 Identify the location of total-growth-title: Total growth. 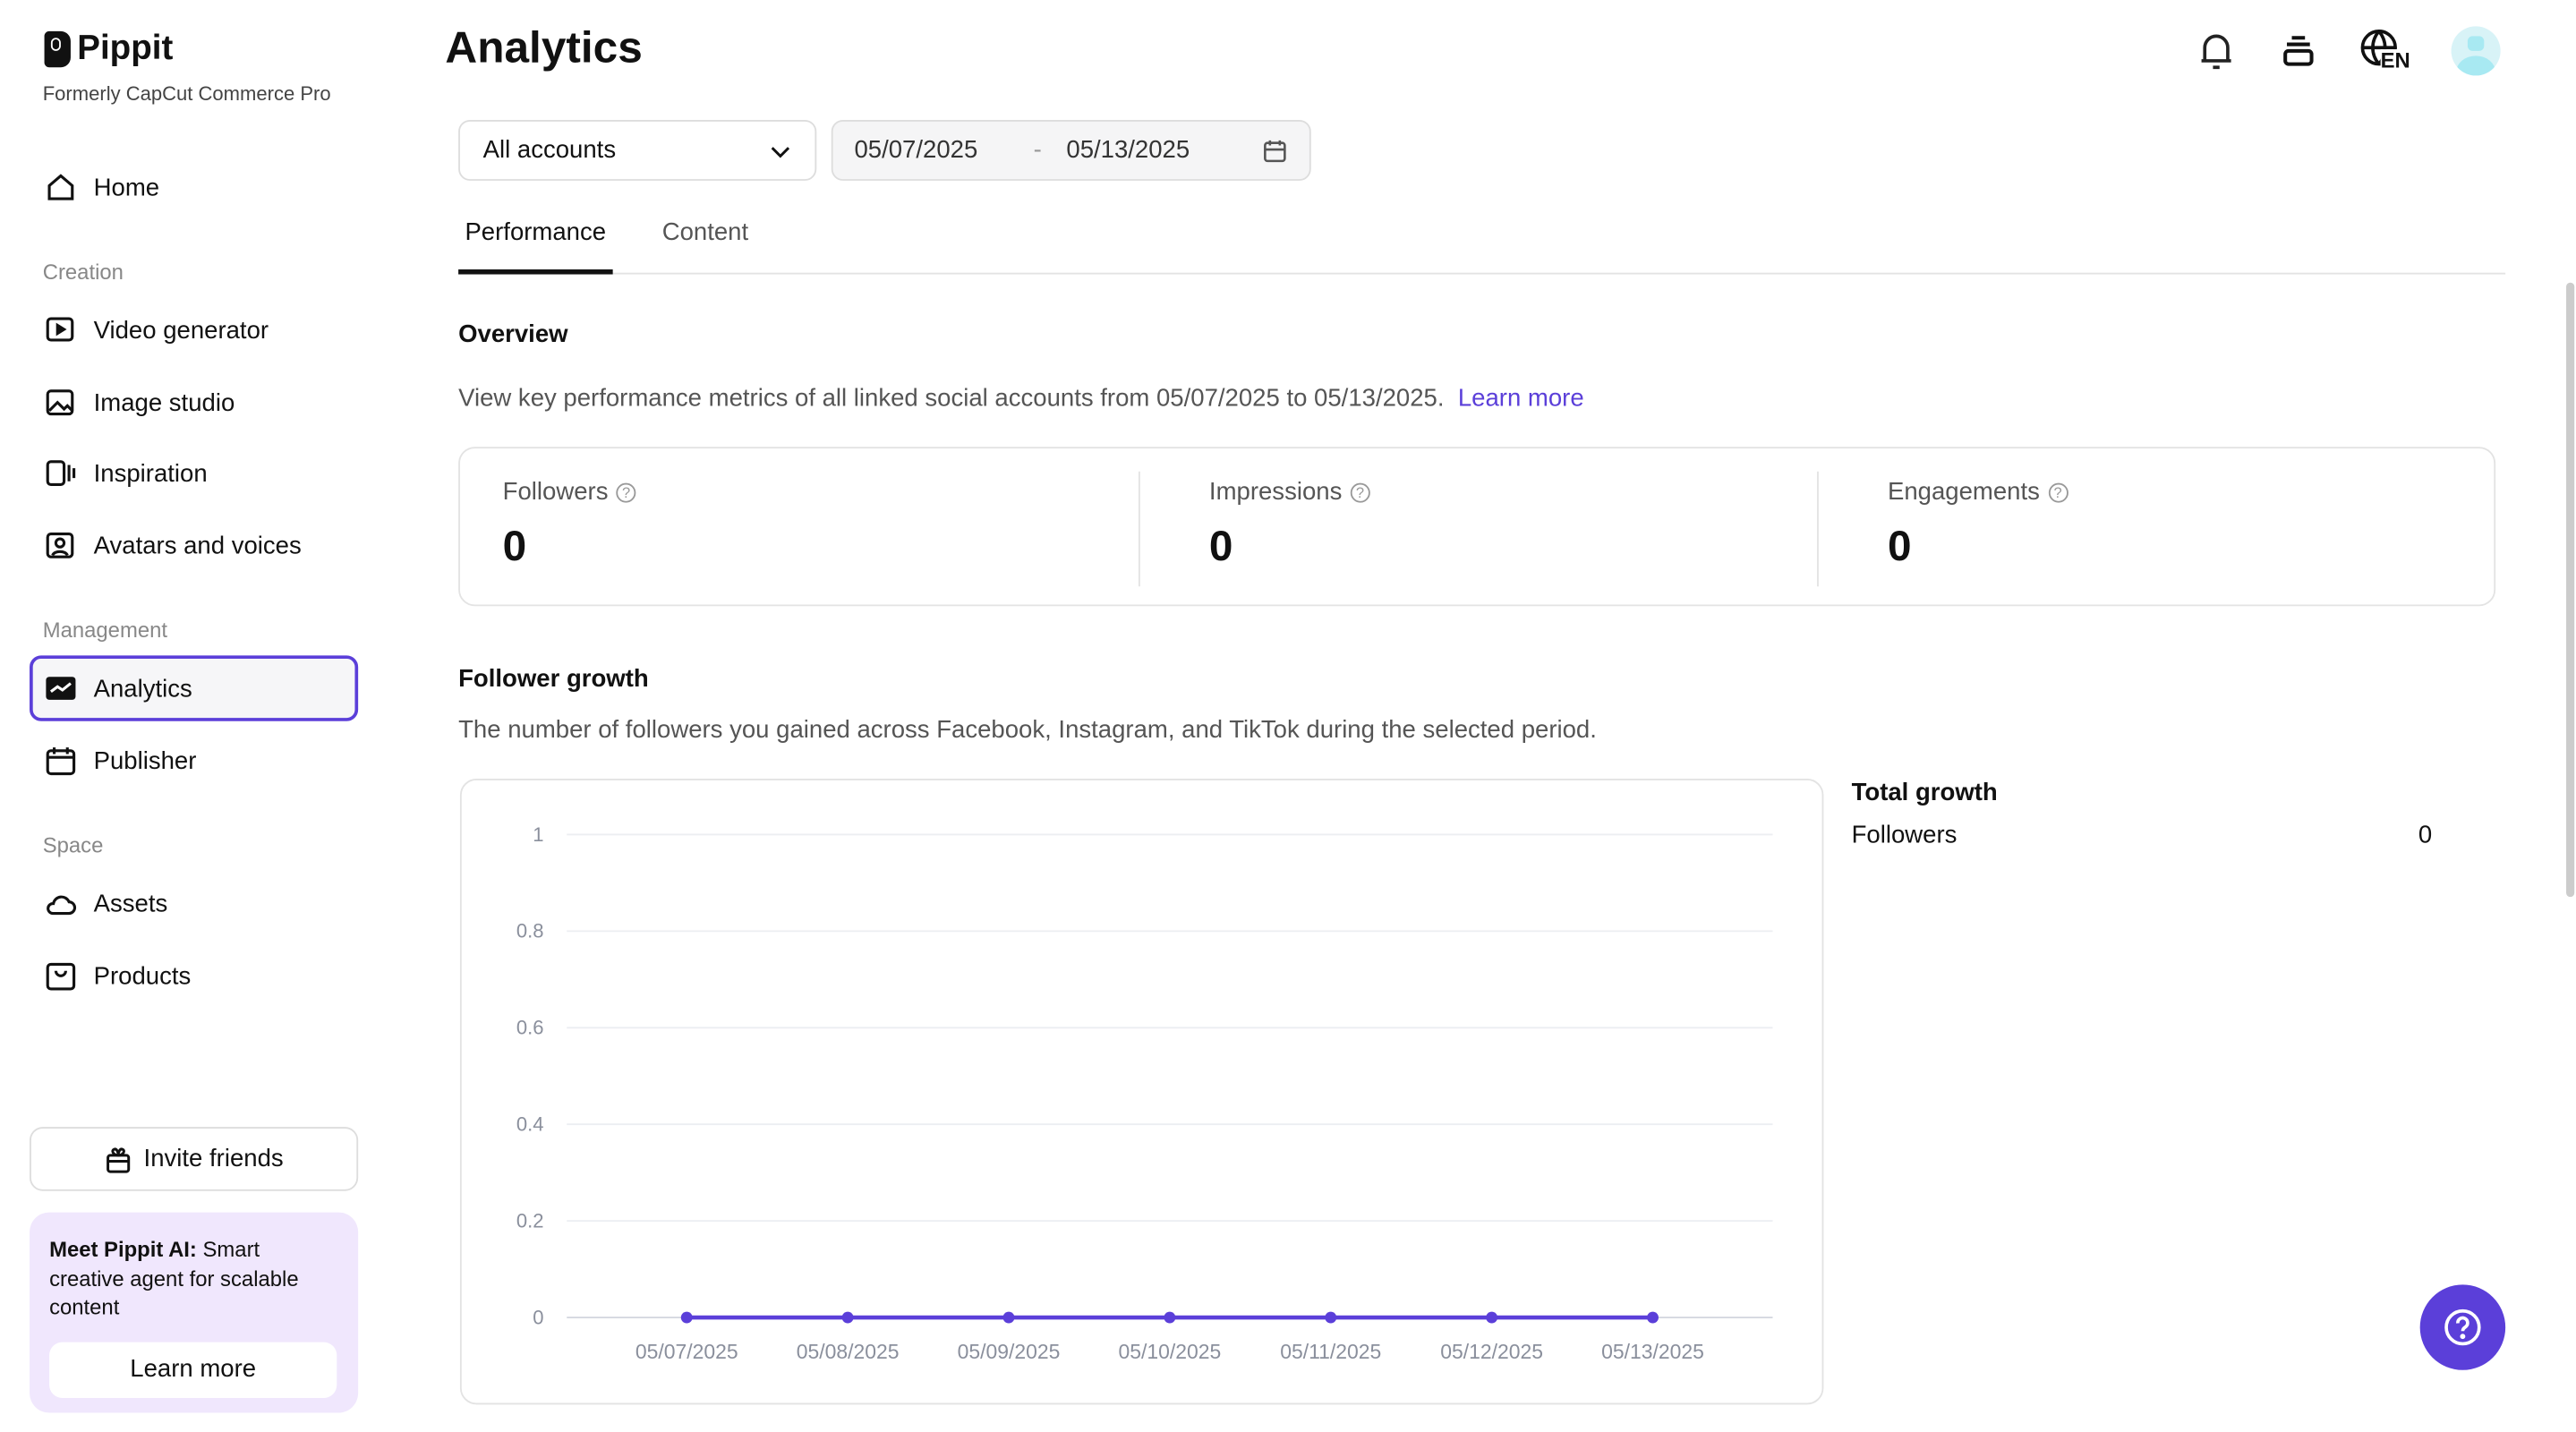
(1924, 793).